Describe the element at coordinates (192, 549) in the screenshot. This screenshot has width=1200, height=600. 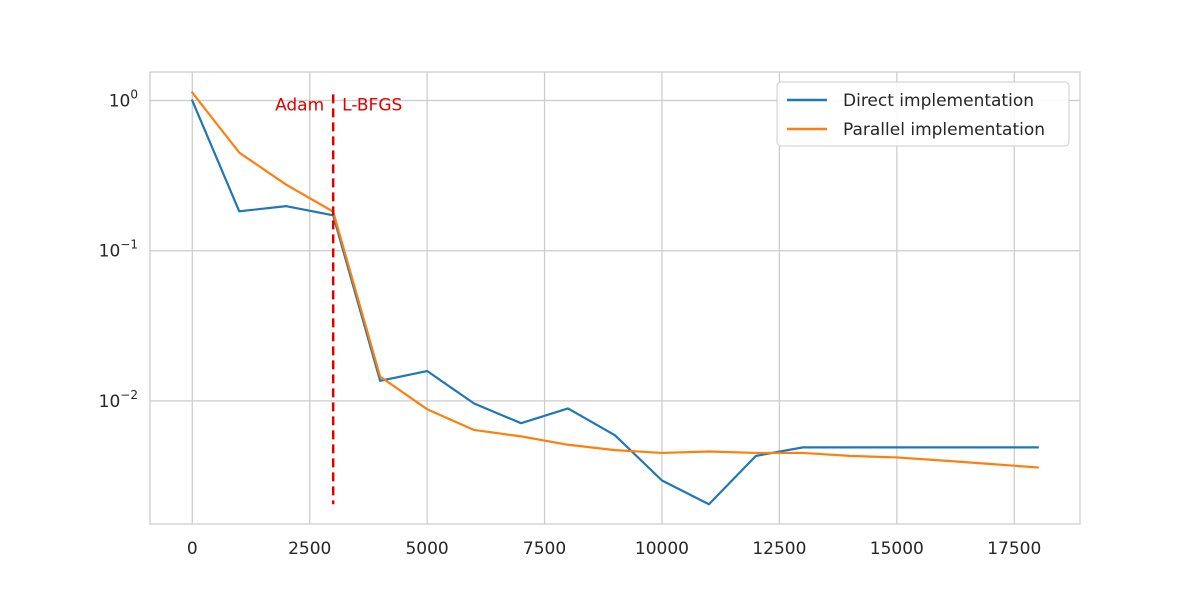
I see `x-tick-label: 0` at that location.